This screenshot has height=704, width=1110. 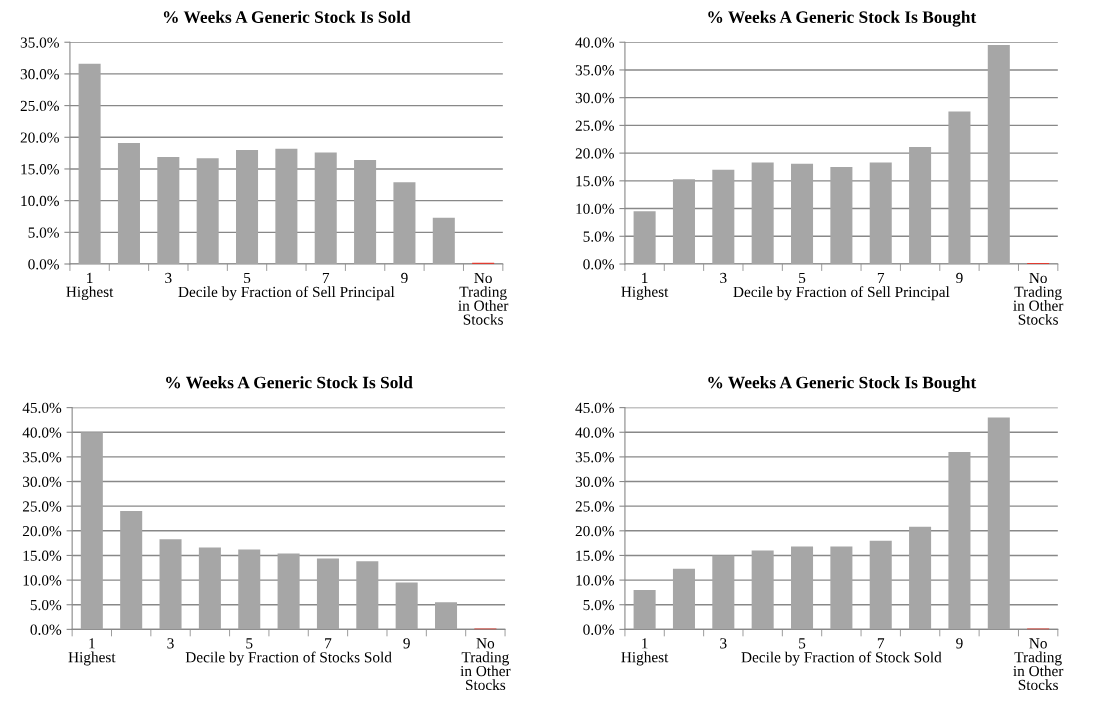 What do you see at coordinates (288, 658) in the screenshot?
I see `x-axis-title: Decile by Fraction of Stocks Sold` at bounding box center [288, 658].